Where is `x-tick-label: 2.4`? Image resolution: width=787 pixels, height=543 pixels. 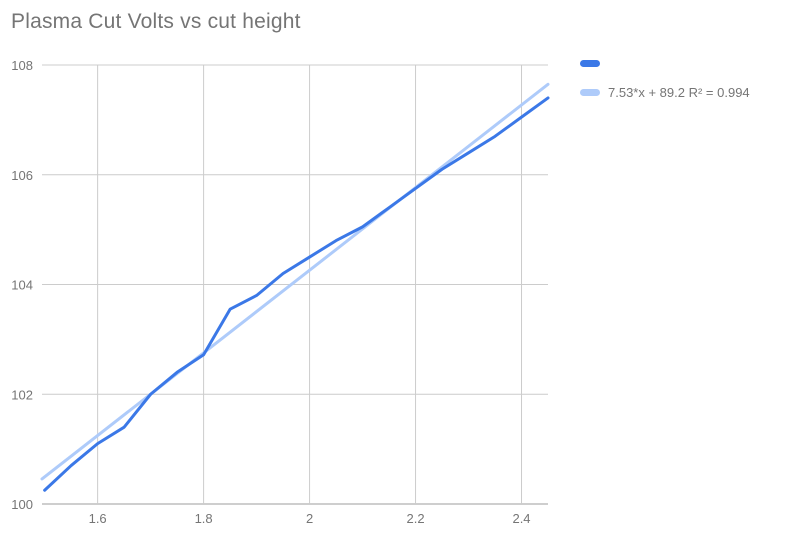
x-tick-label: 2.4 is located at coordinates (521, 518).